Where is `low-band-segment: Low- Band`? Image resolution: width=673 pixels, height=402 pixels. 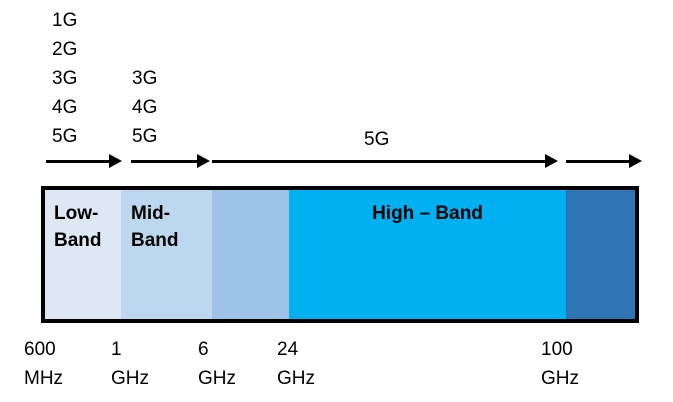
low-band-segment: Low- Band is located at coordinates (83, 254).